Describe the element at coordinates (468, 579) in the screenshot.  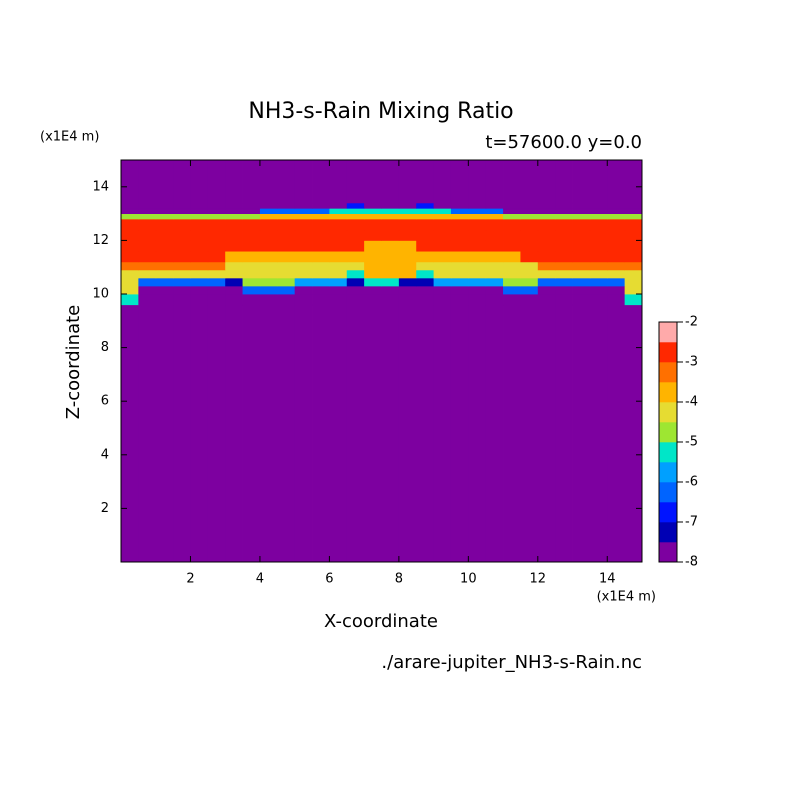
I see `x-tick-label: 10` at that location.